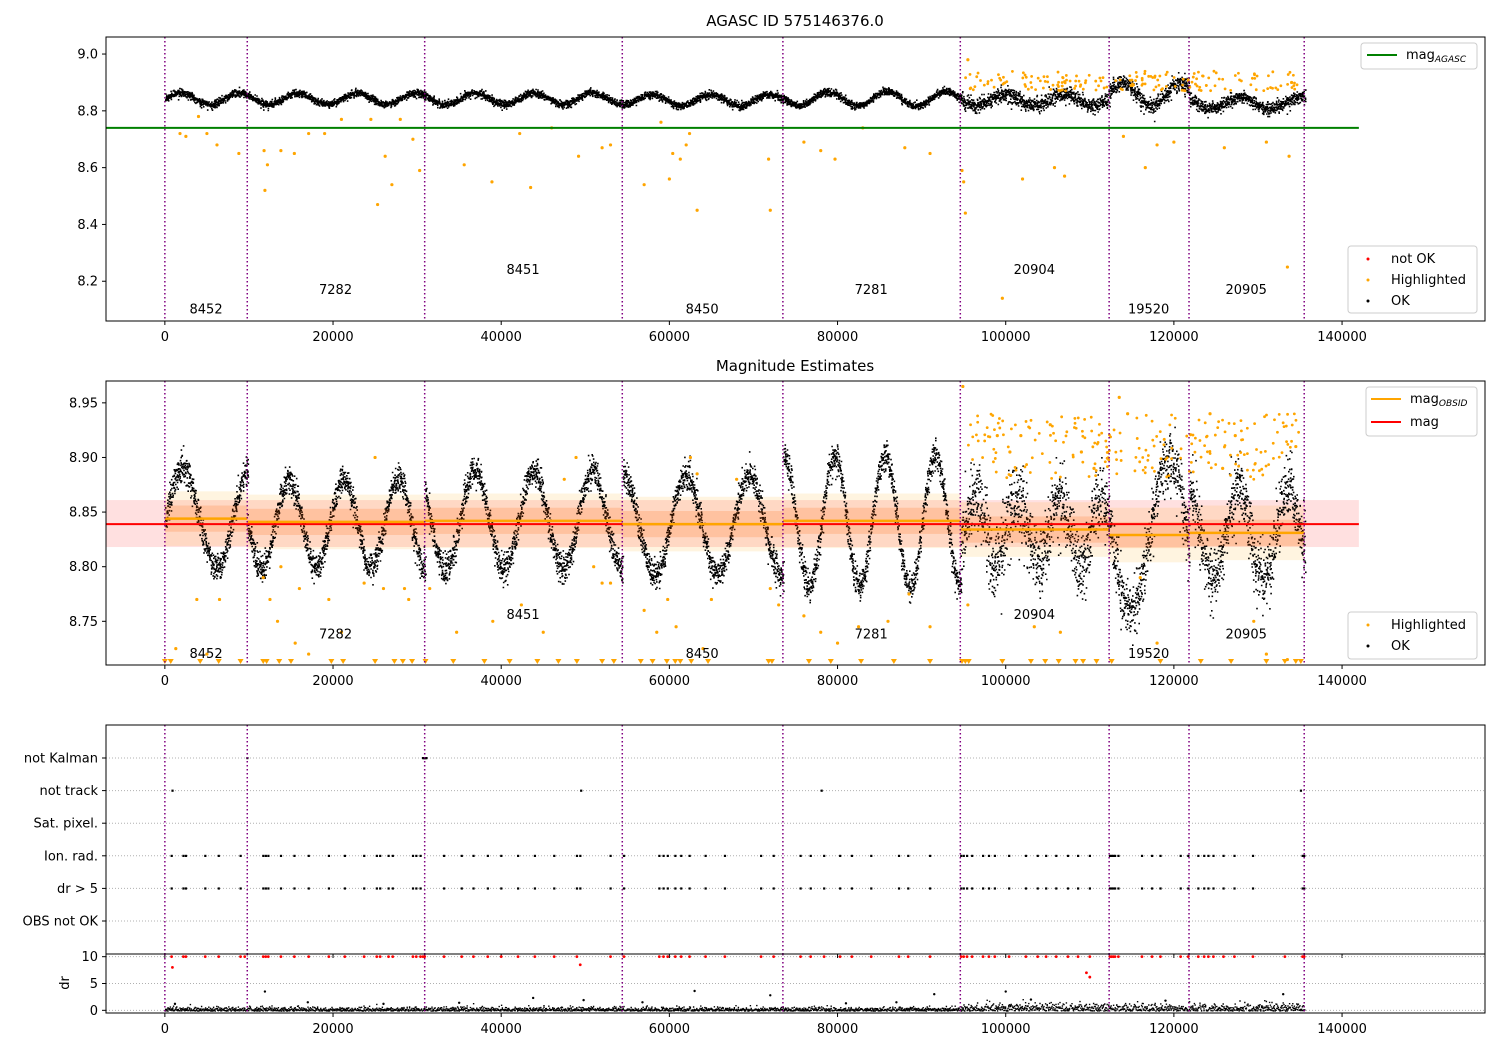 This screenshot has height=1050, width=1500. Describe the element at coordinates (77, 889) in the screenshot. I see `flag-row-label: dr > 5` at that location.